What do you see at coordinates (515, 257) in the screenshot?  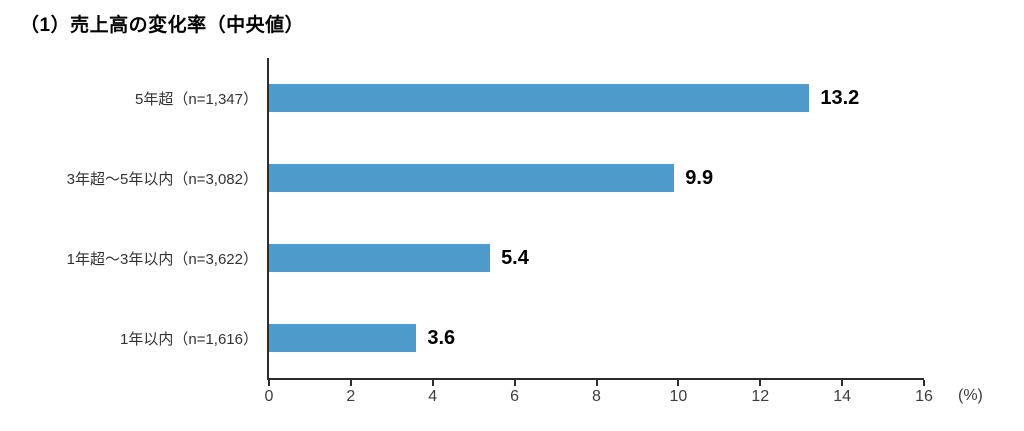 I see `value-label: 5.4` at bounding box center [515, 257].